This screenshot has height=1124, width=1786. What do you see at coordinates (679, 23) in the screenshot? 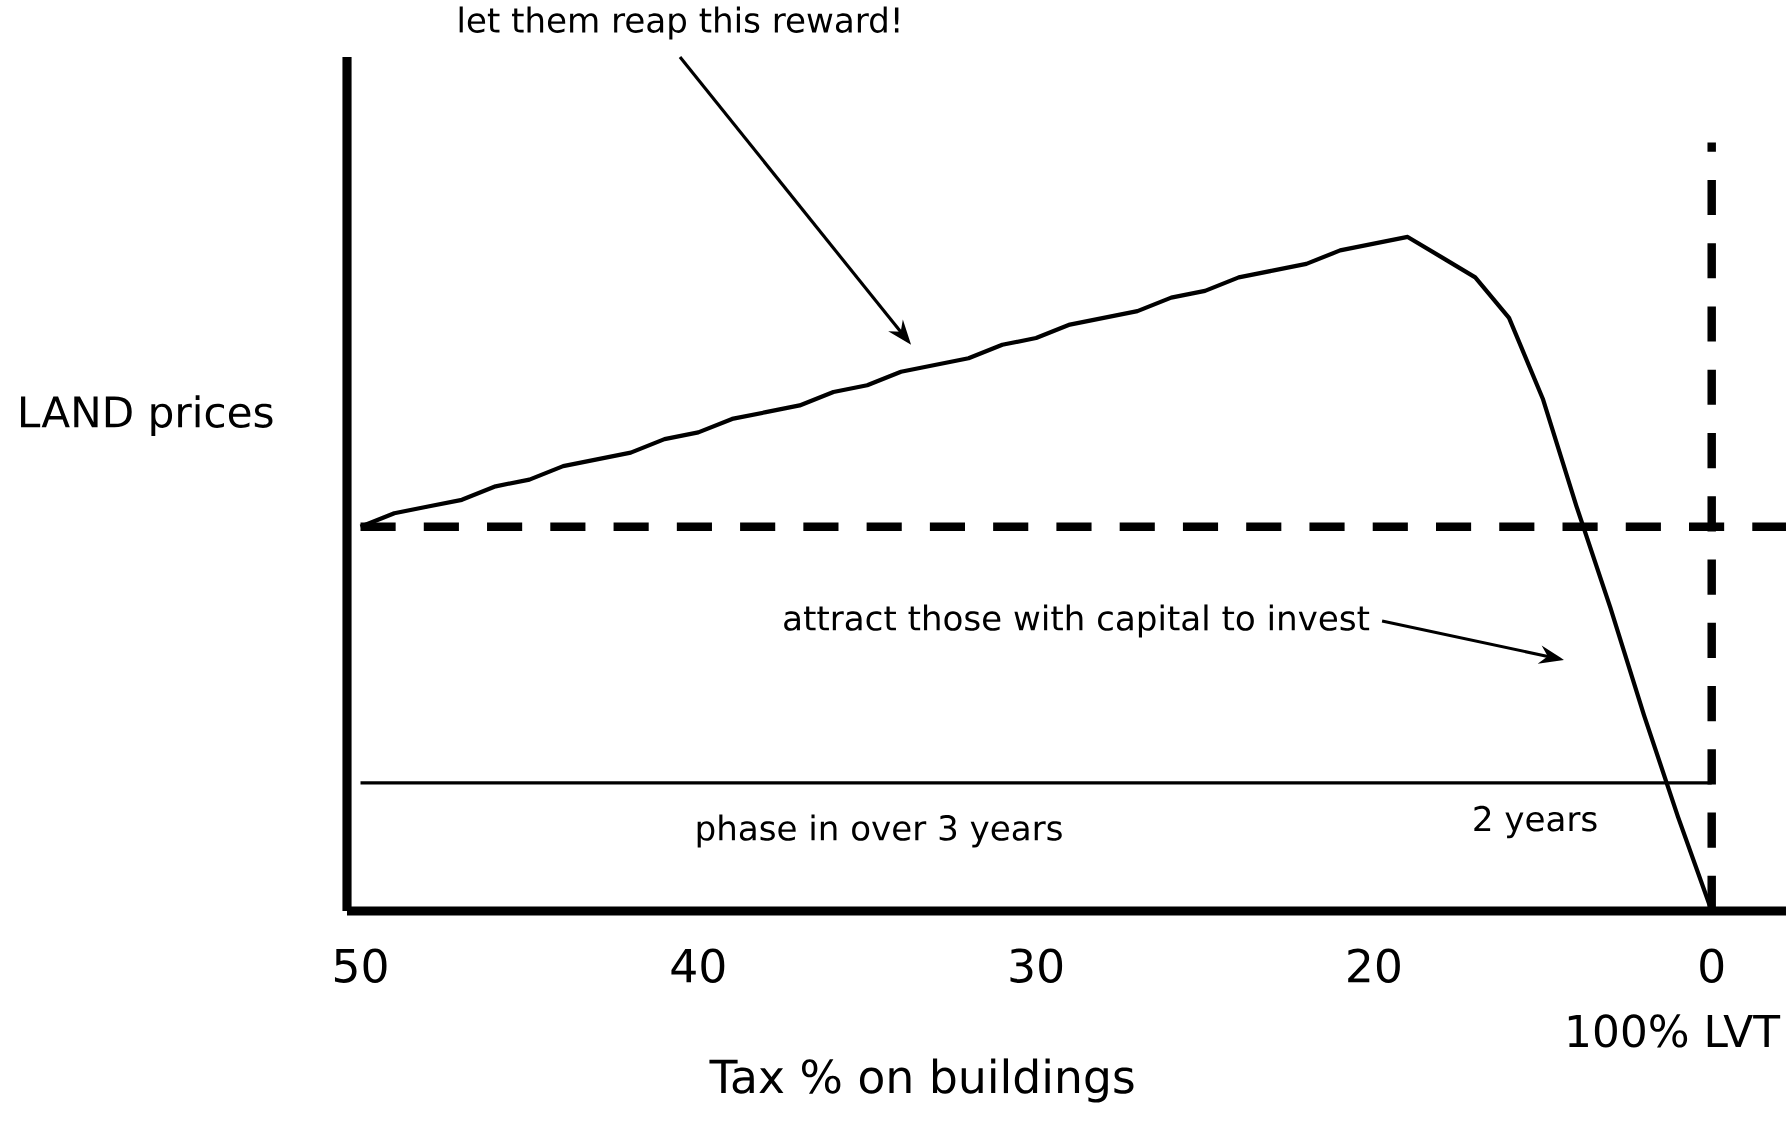
I see `text: let them reap this reward!` at bounding box center [679, 23].